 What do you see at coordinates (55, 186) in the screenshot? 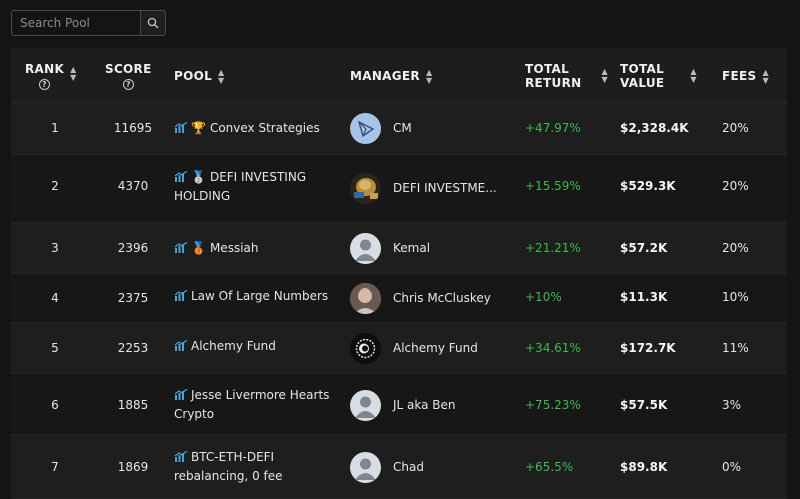
I see `rank-cell: 2` at bounding box center [55, 186].